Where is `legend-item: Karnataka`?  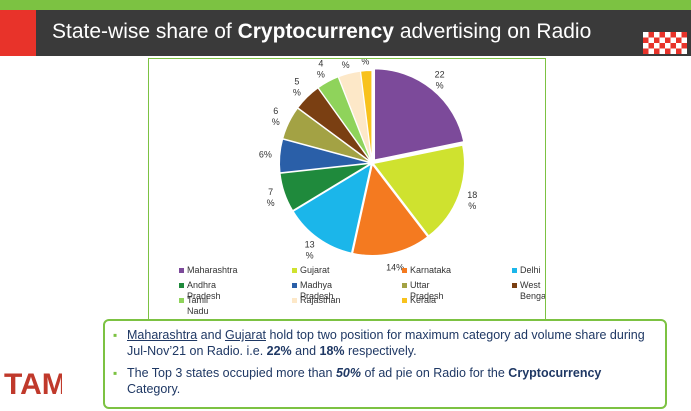 legend-item: Karnataka is located at coordinates (426, 270).